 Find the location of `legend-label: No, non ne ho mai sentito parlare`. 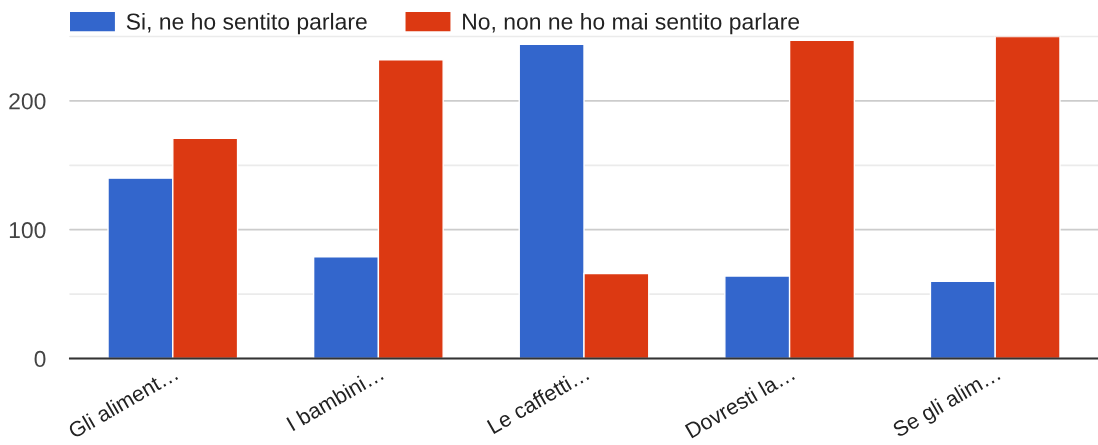

legend-label: No, non ne ho mai sentito parlare is located at coordinates (631, 23).